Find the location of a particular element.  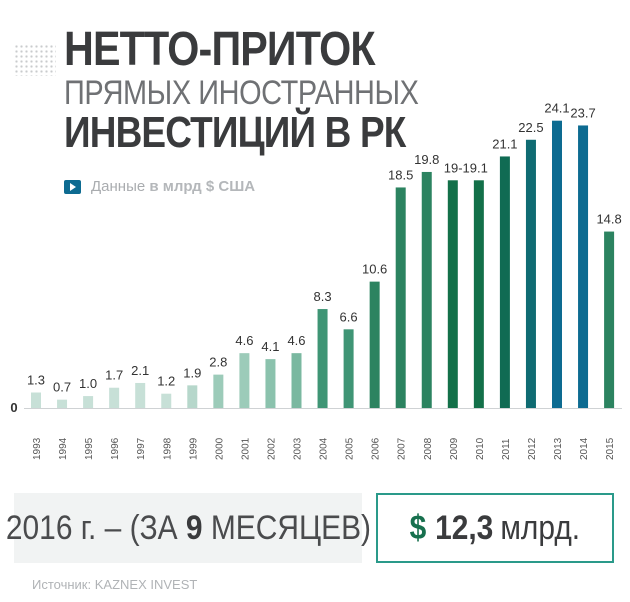

value-label-1993: 1.3 is located at coordinates (36, 380).